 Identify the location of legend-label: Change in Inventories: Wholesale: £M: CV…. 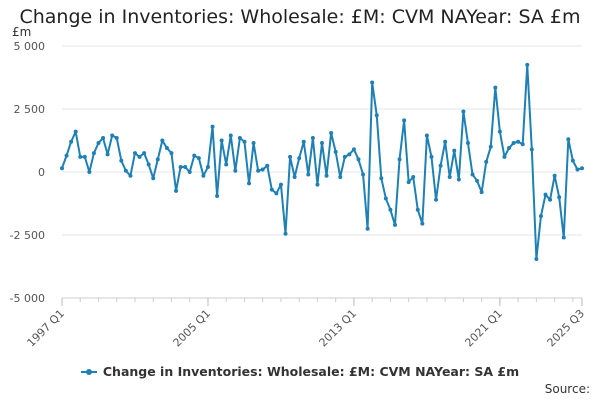
(311, 371).